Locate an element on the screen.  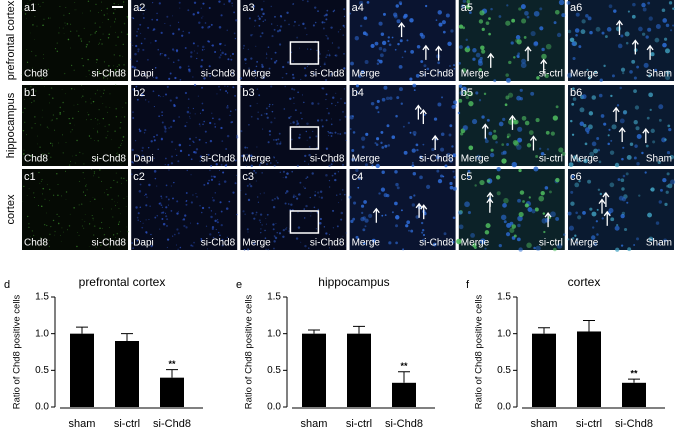
arrow-head is located at coordinates (376, 210).